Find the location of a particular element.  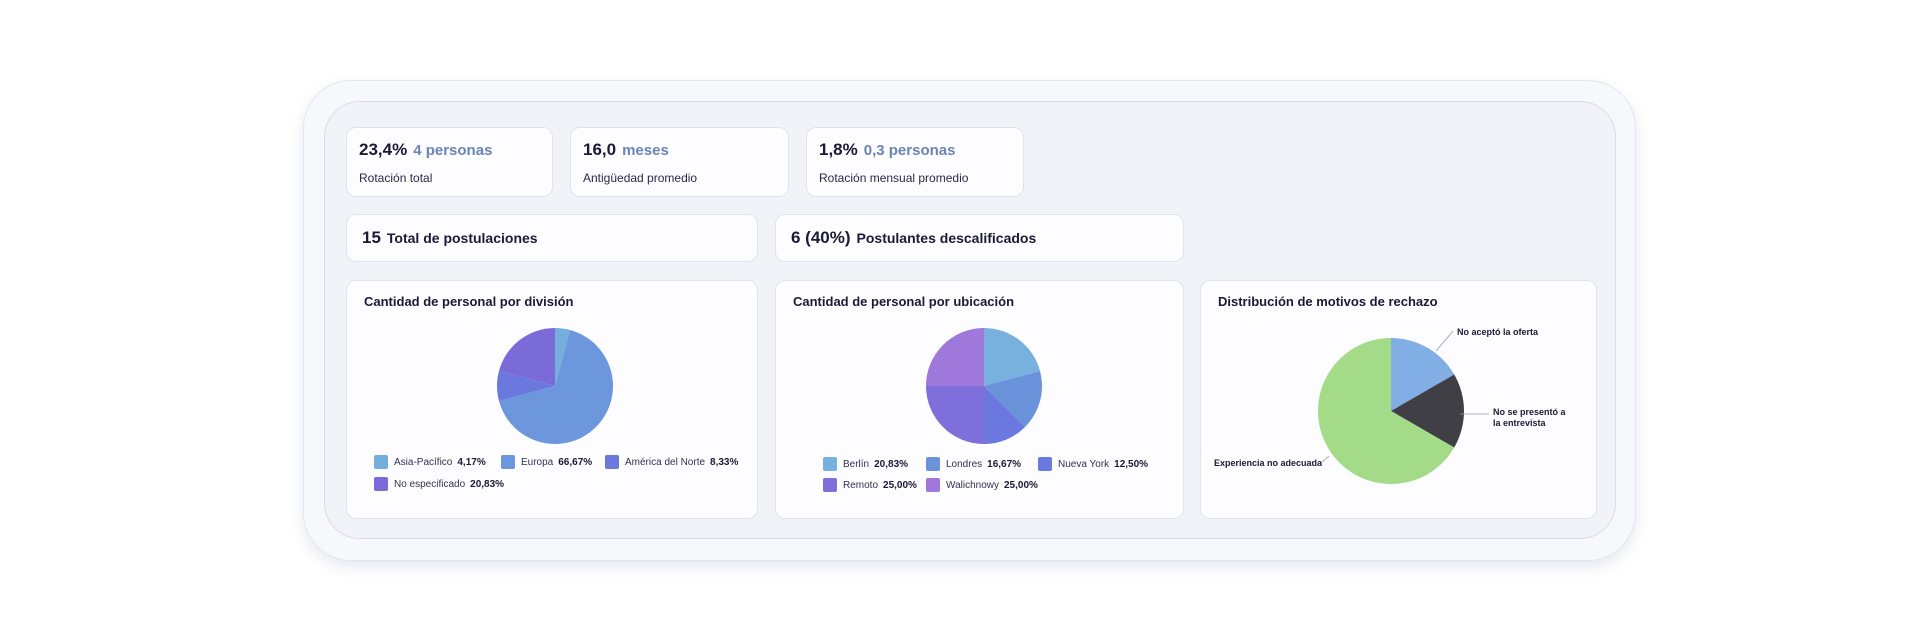

chart-title: Cantidad de personal por ubicación is located at coordinates (904, 301).